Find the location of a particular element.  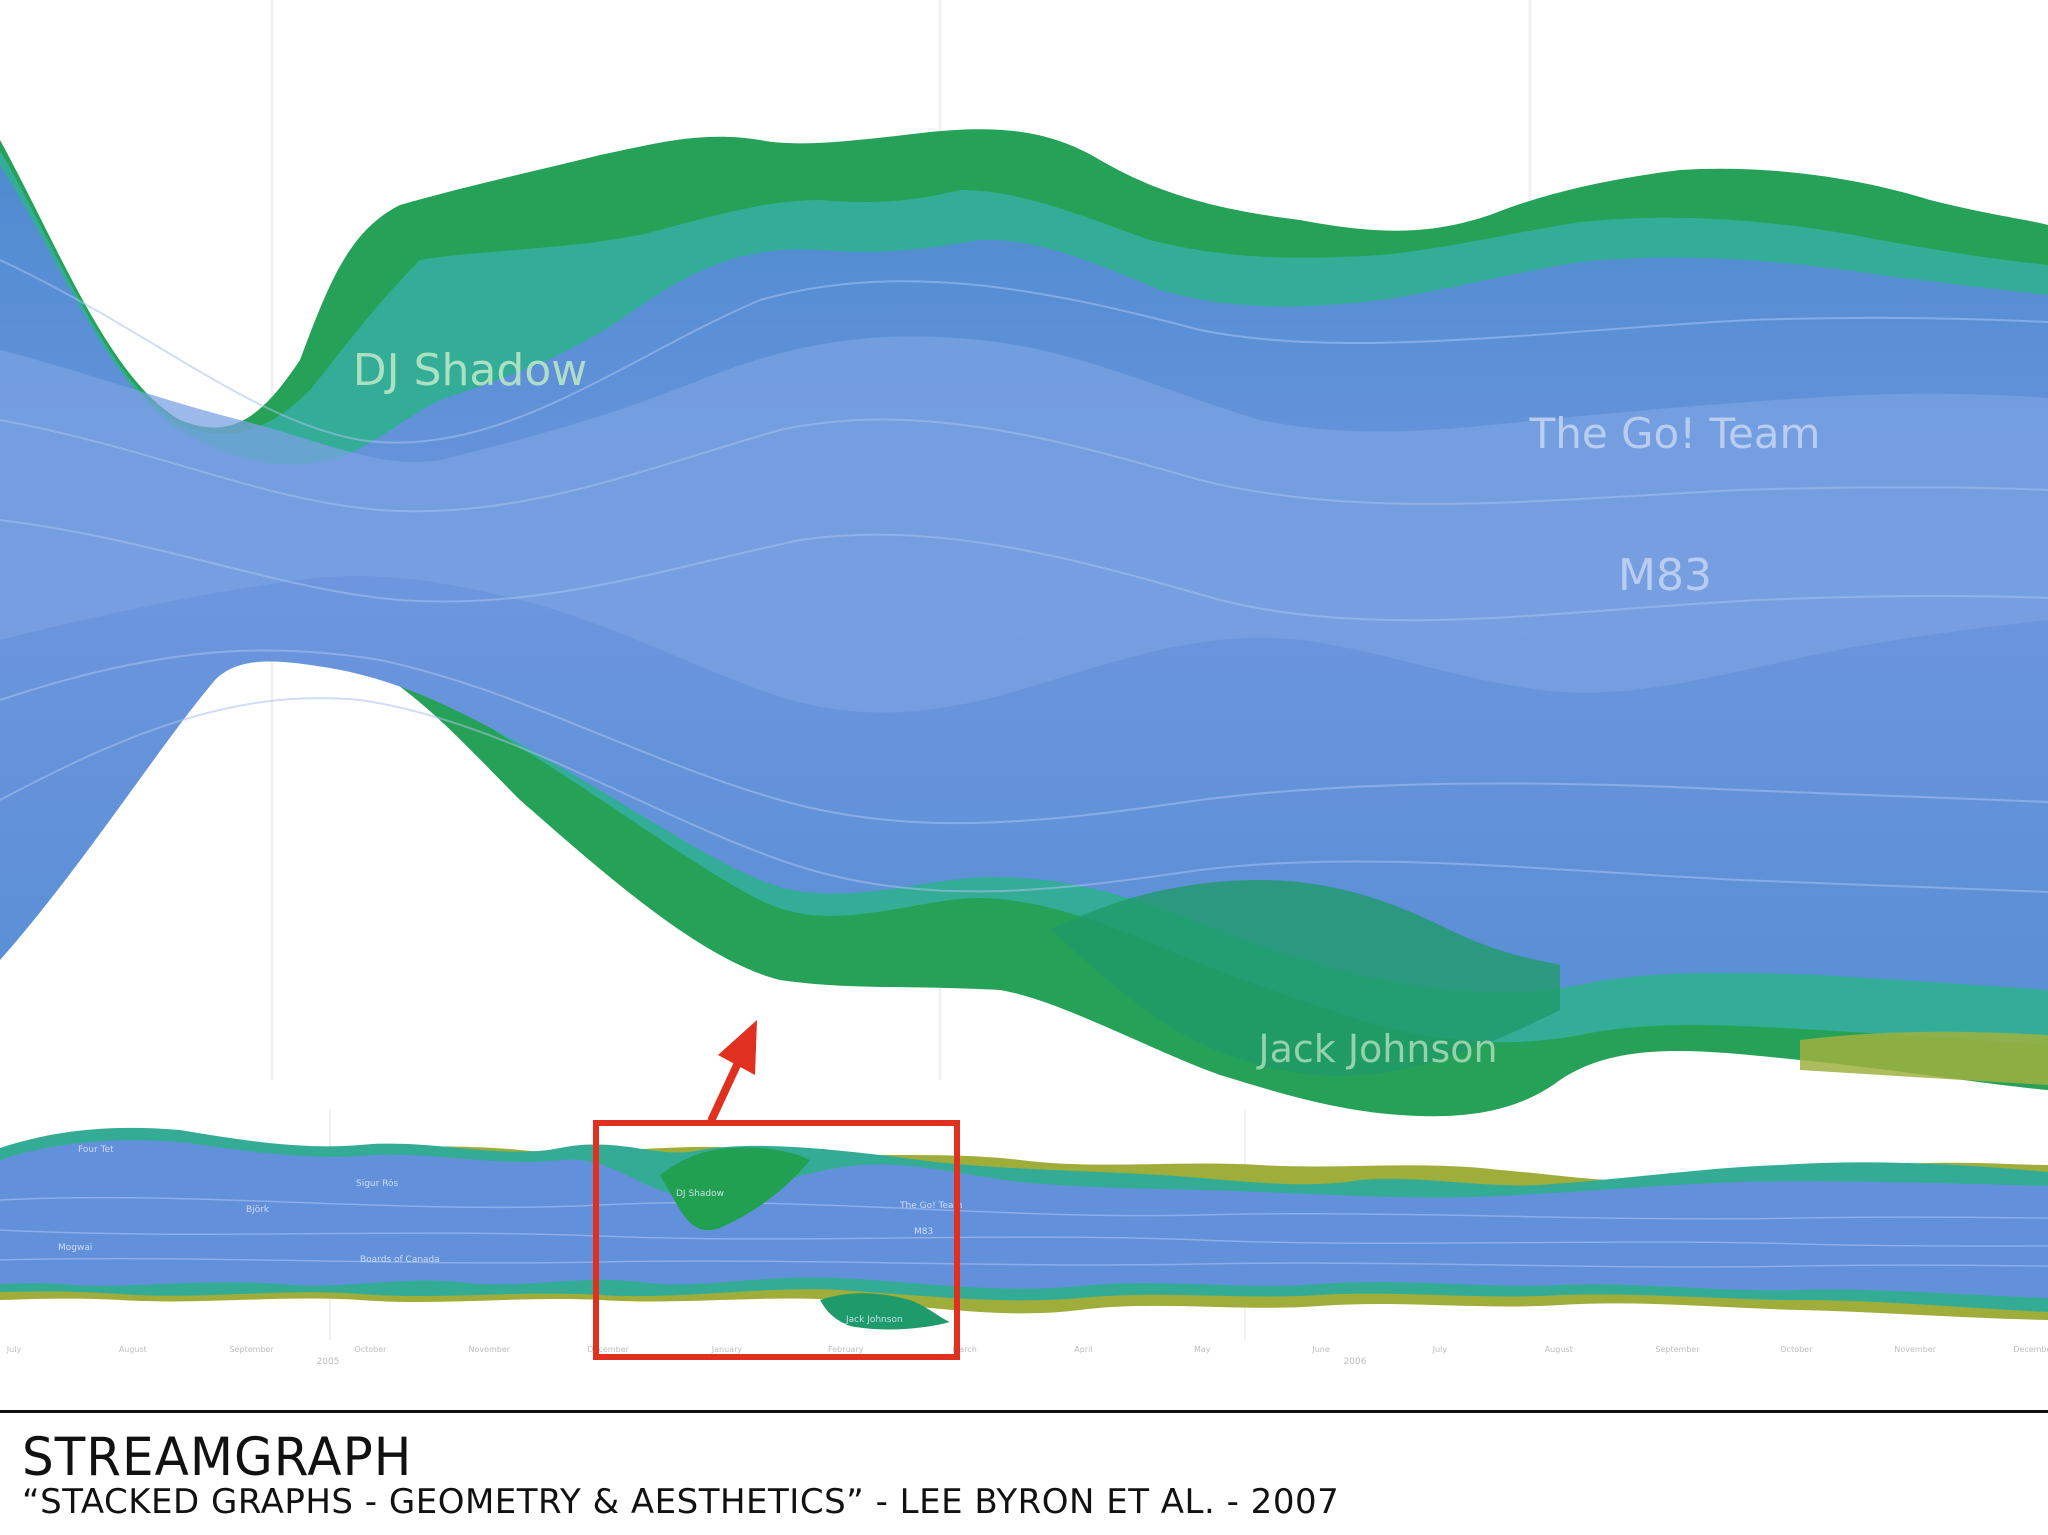

overview-streaks is located at coordinates (1024, 1232).